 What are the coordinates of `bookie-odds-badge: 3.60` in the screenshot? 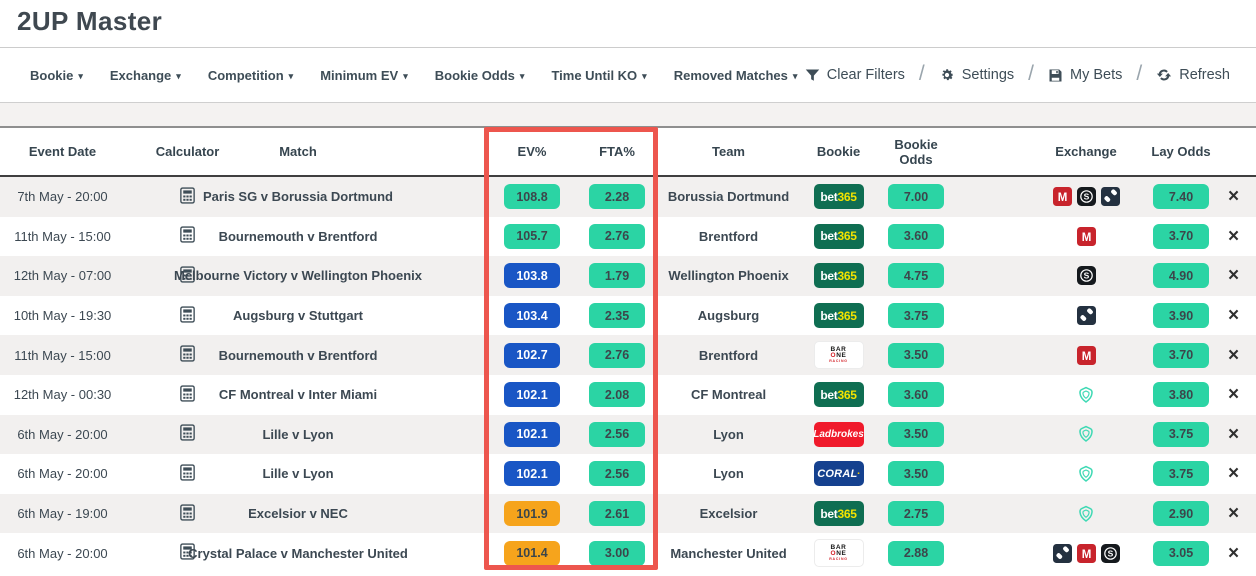 It's located at (916, 395).